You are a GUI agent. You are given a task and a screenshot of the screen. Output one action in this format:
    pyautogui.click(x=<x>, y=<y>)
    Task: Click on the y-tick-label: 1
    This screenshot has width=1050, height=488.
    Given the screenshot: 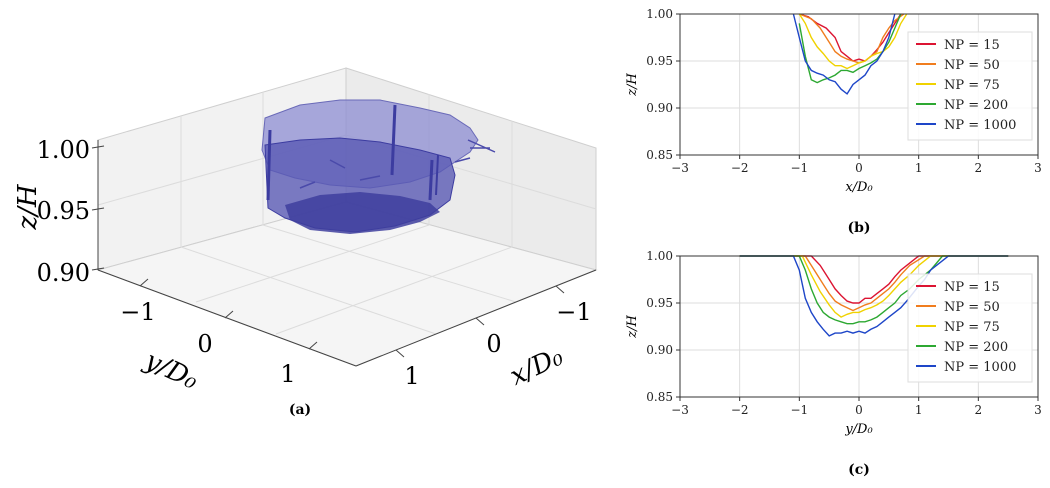 What is the action you would take?
    pyautogui.click(x=287, y=374)
    